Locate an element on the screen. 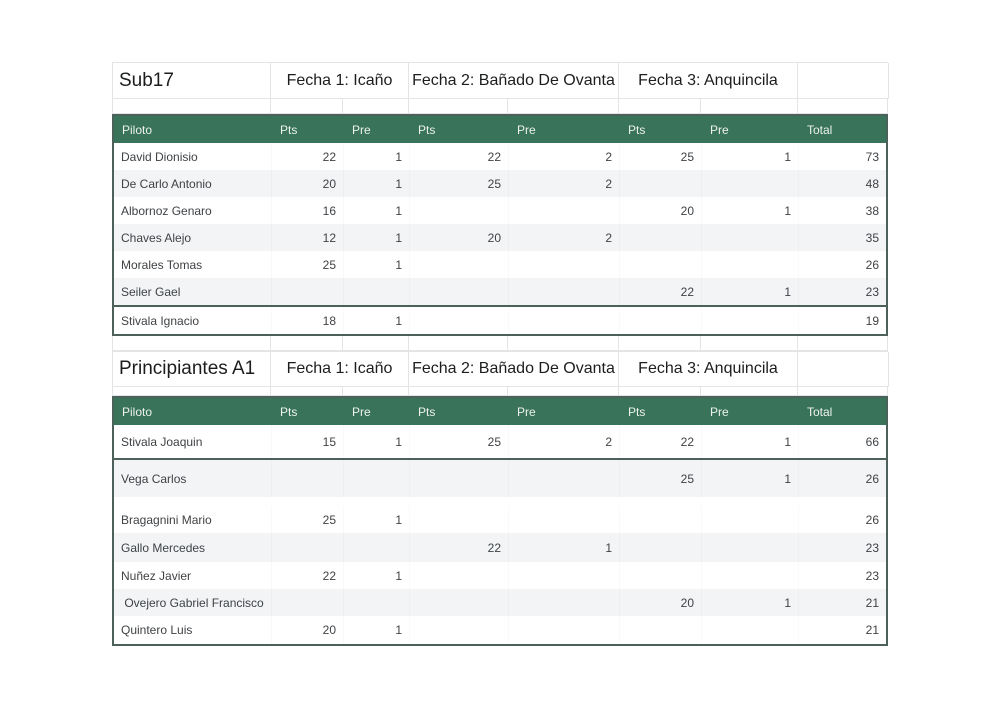 Image resolution: width=1000 pixels, height=707 pixels. pilot-cell: De Carlo Antonio is located at coordinates (193, 183).